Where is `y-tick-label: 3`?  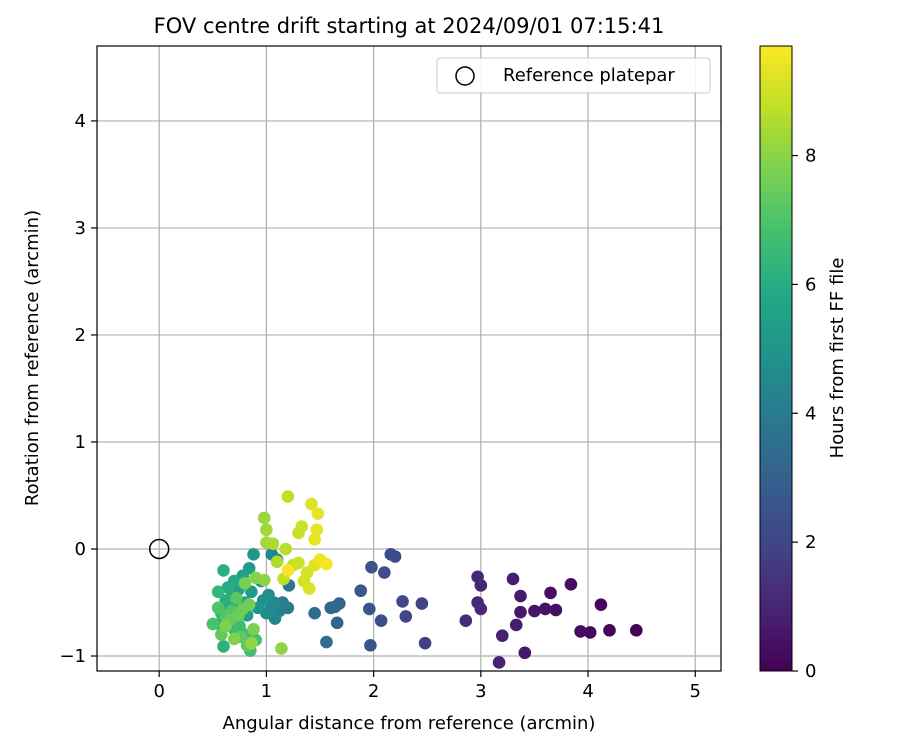
y-tick-label: 3 is located at coordinates (80, 228).